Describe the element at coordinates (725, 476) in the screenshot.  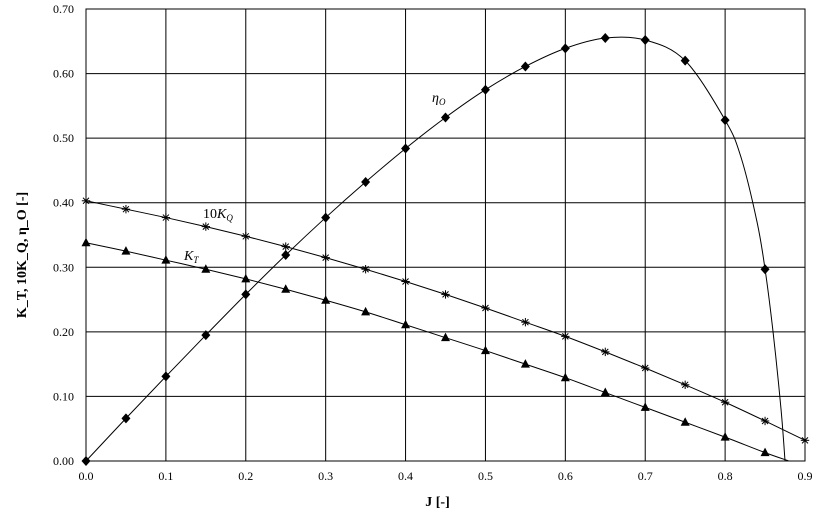
I see `x-tick-label: 0.8` at that location.